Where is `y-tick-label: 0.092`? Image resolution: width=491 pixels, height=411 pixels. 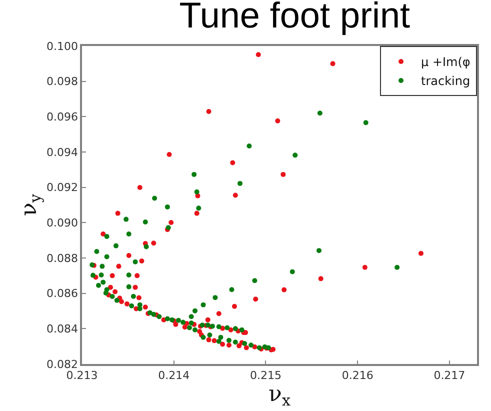
y-tick-label: 0.092 is located at coordinates (62, 187).